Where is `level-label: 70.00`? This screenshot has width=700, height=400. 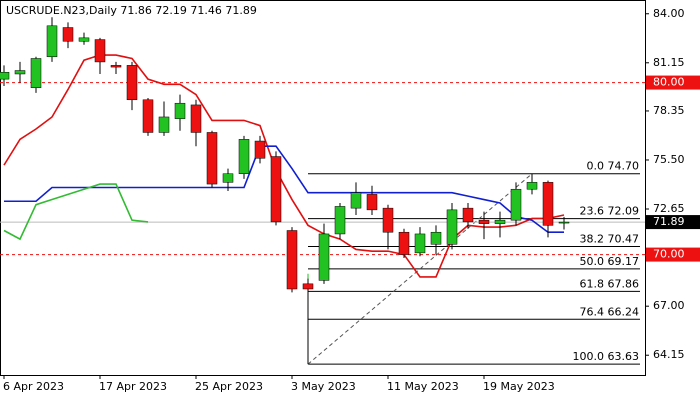
level-label: 70.00 is located at coordinates (669, 254).